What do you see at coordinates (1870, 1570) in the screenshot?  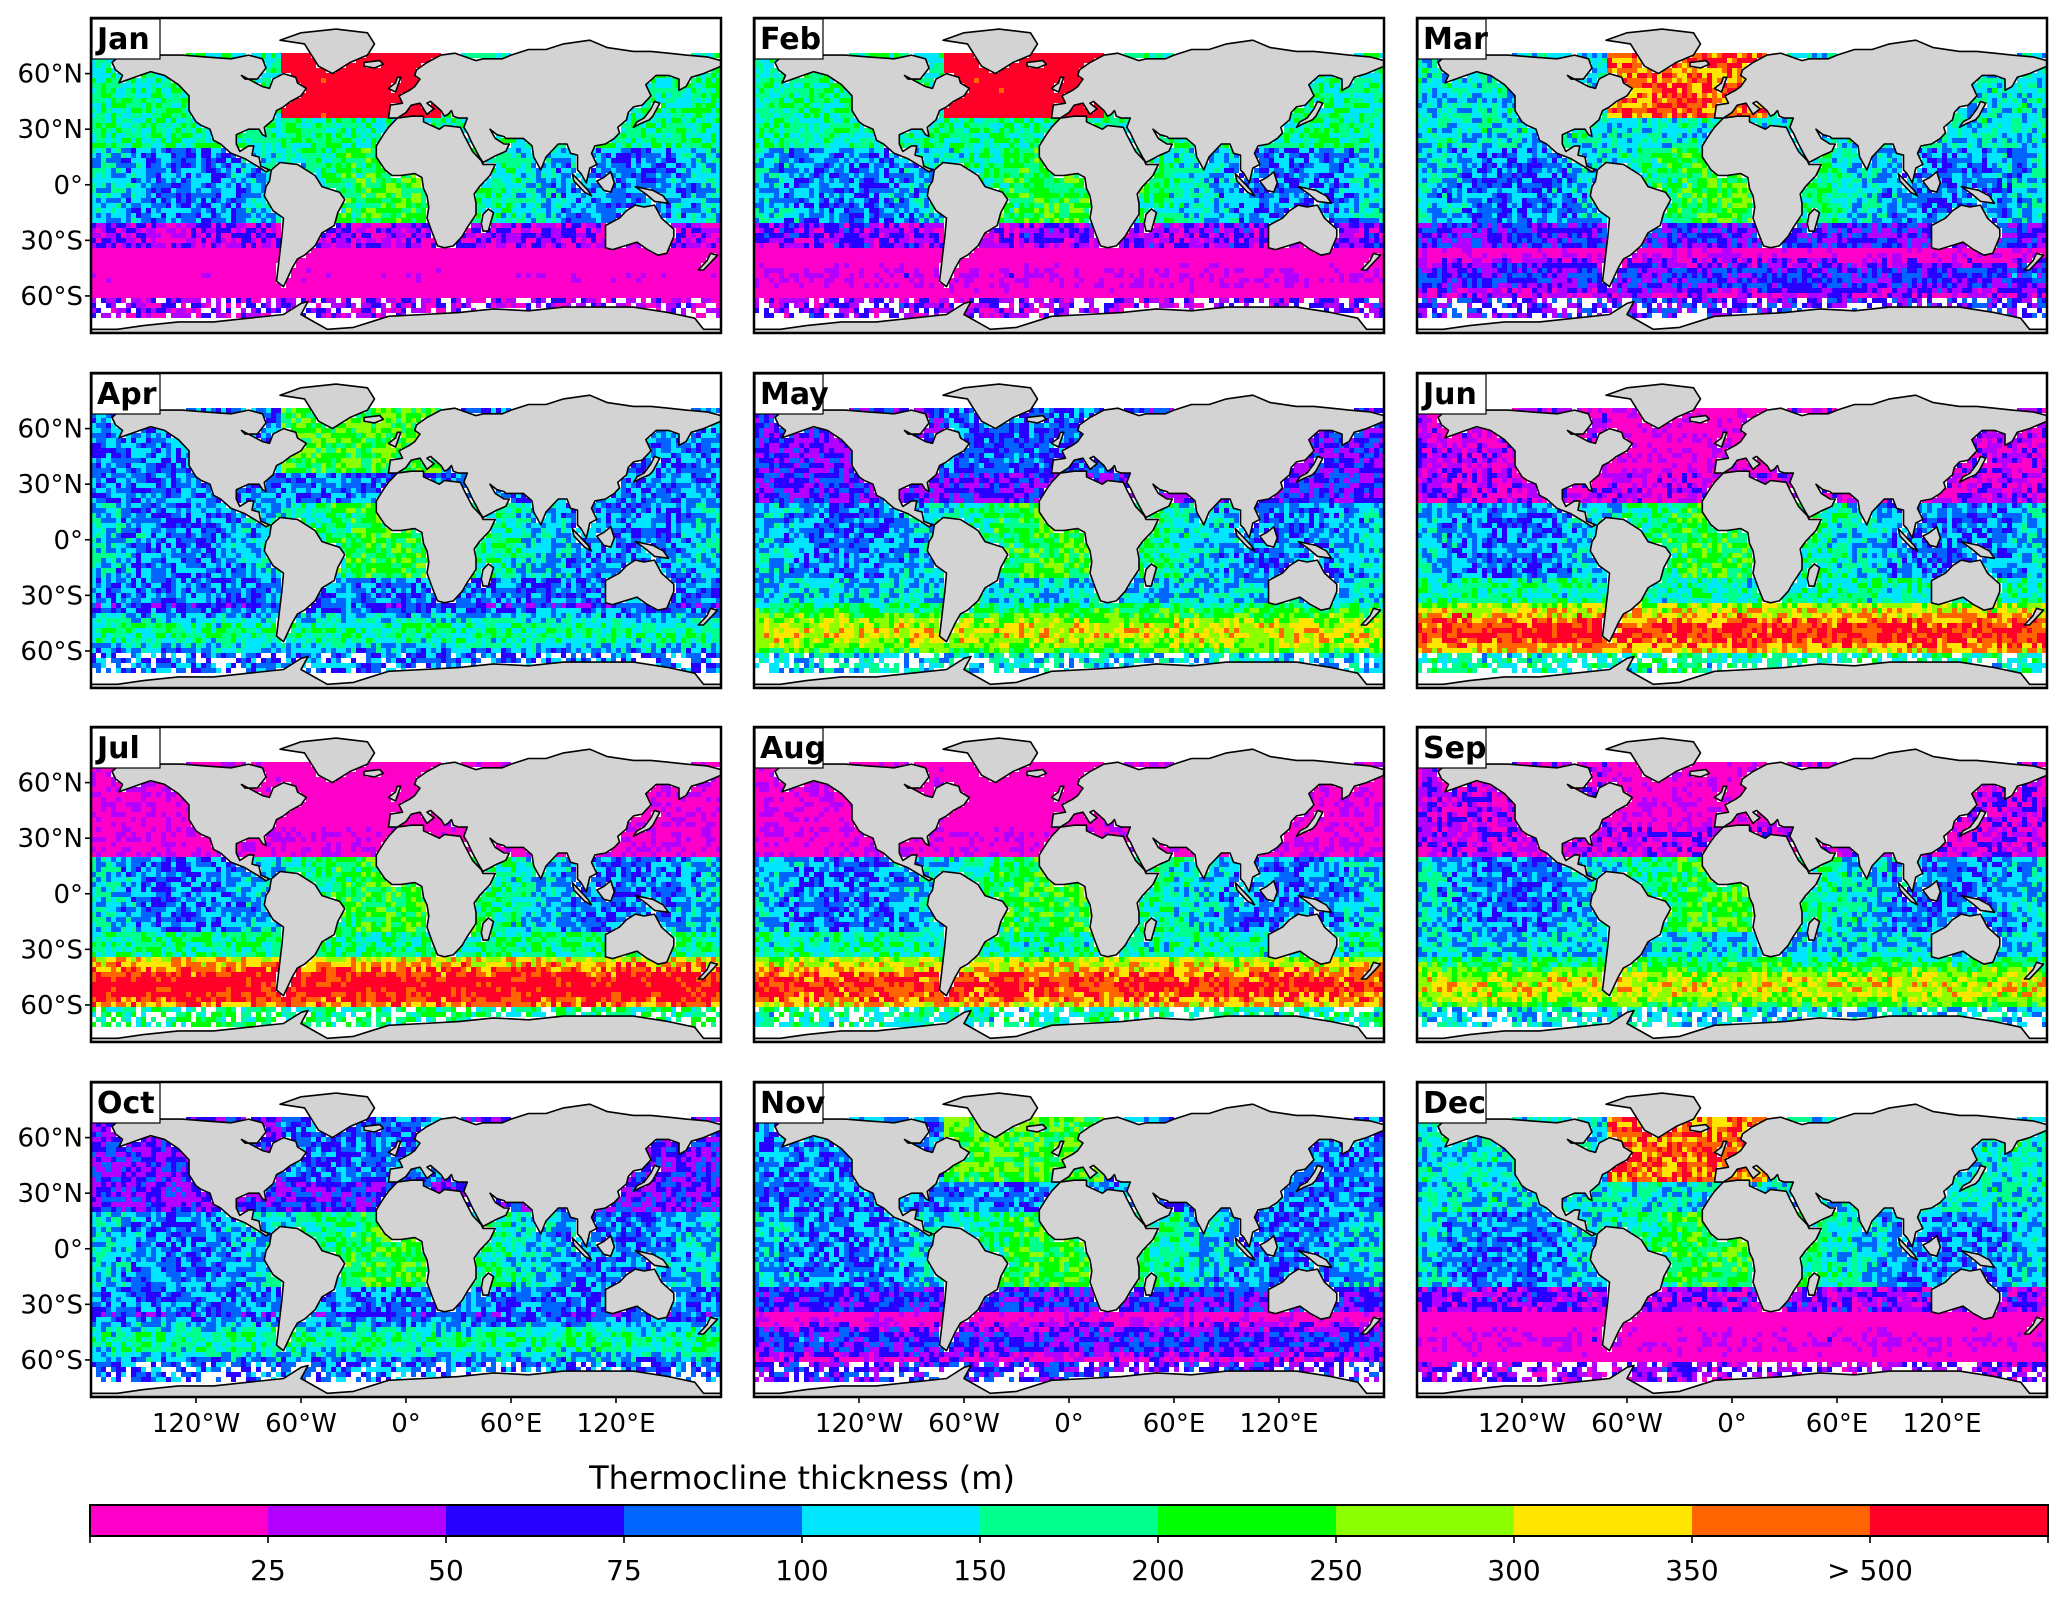 I see `colorbar-tick-label: > 500` at bounding box center [1870, 1570].